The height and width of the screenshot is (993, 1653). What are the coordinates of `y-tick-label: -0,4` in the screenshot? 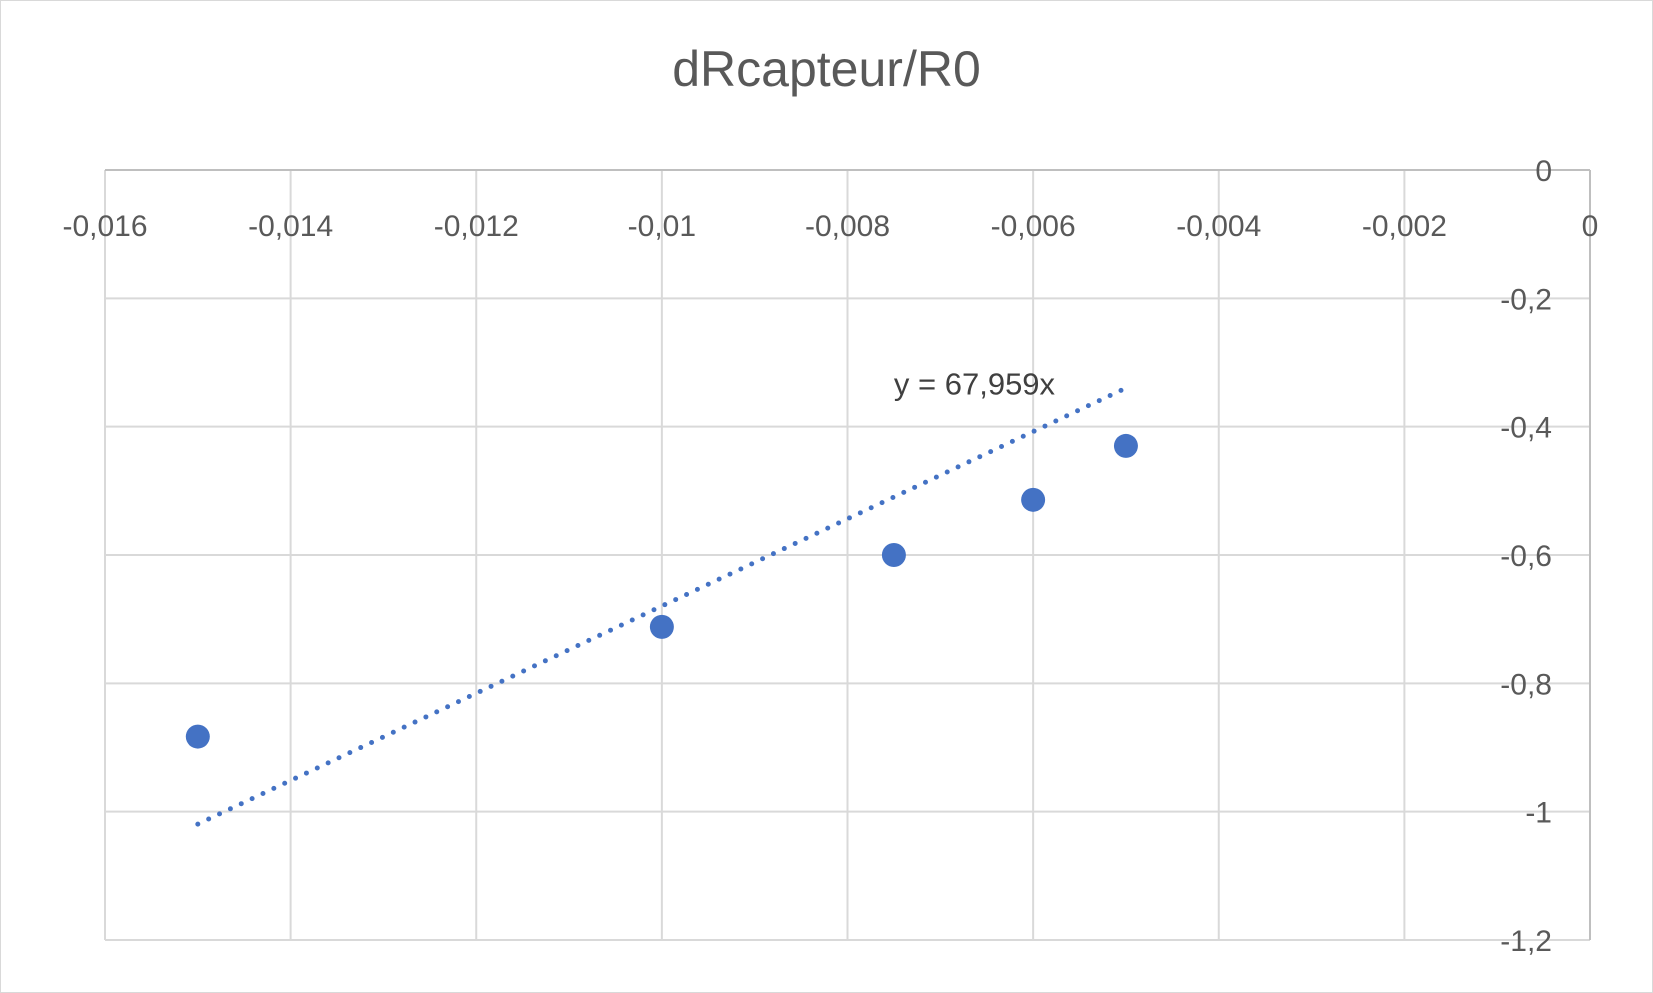 It's located at (1526, 428).